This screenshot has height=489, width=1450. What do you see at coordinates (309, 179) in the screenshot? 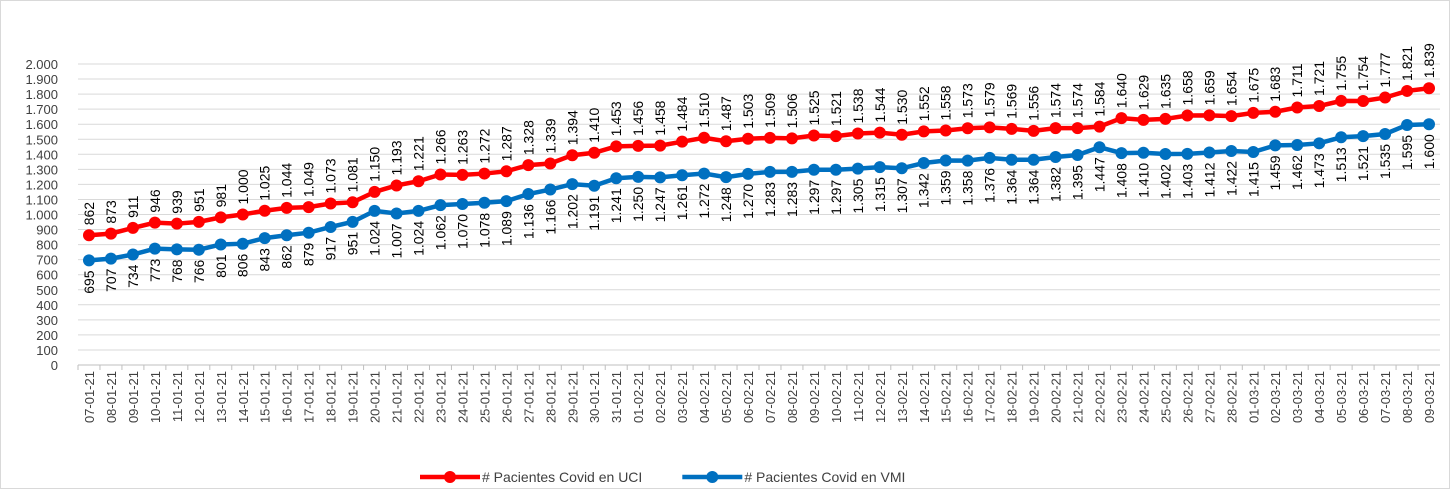
I see `data-label: 1.049` at bounding box center [309, 179].